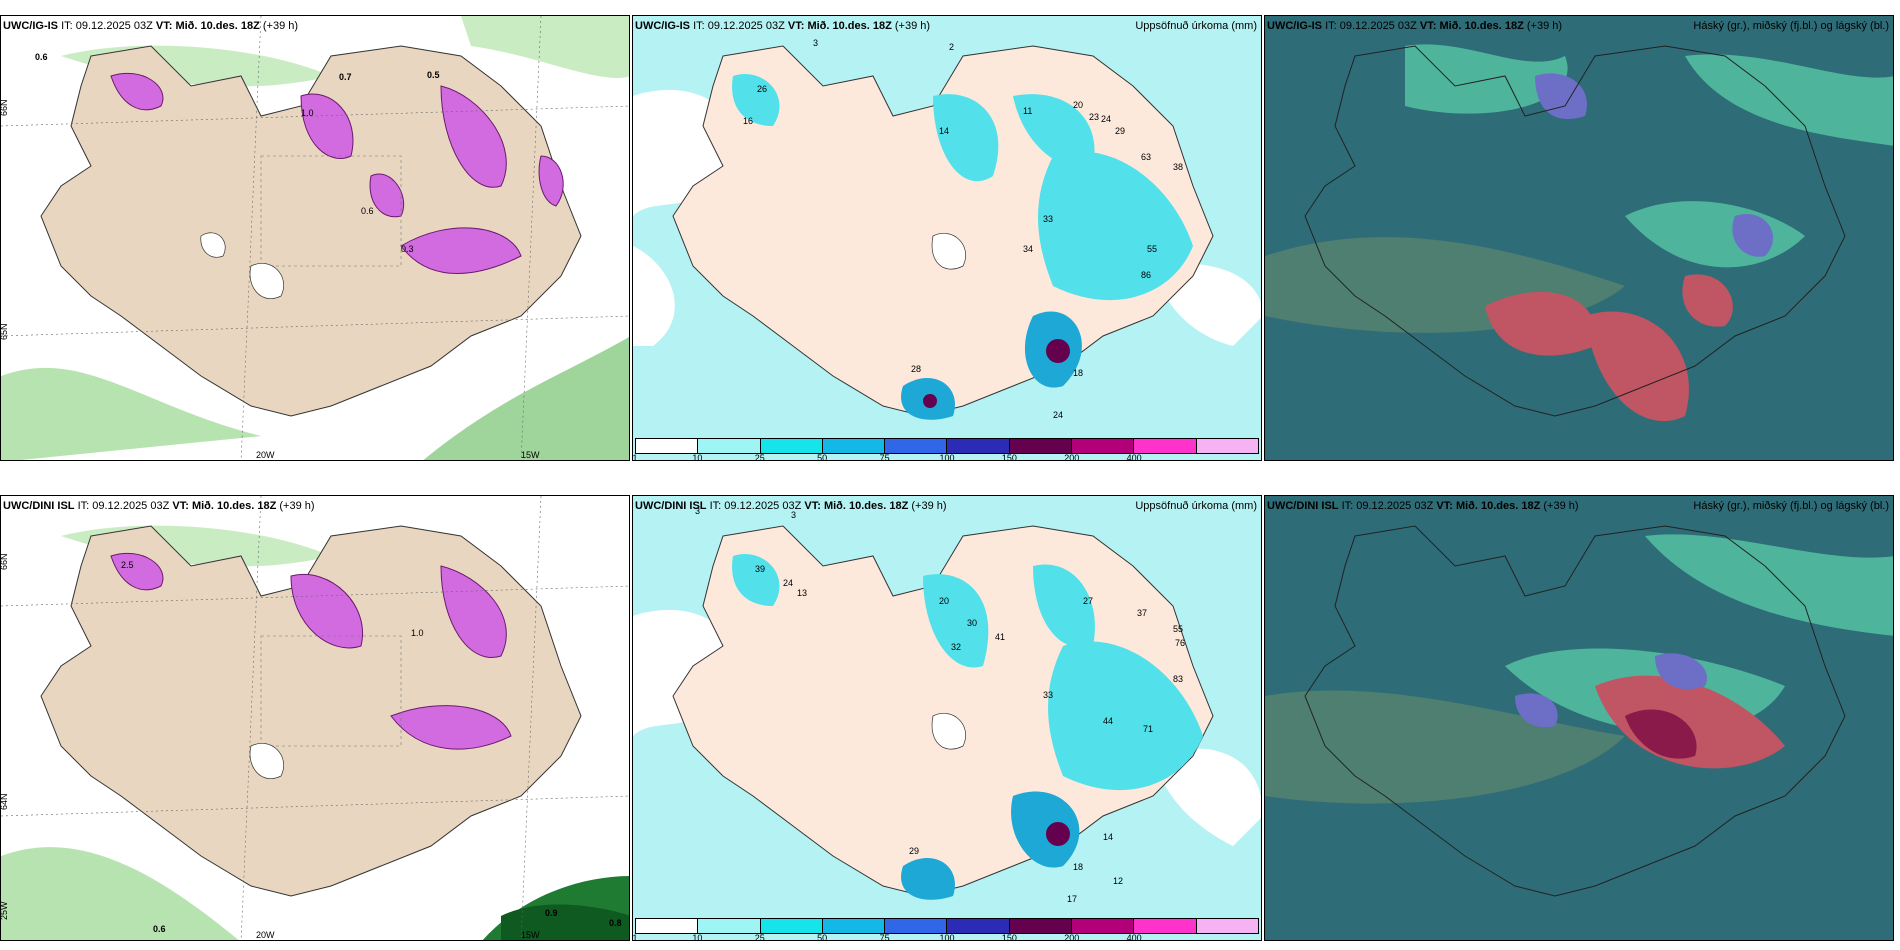 The width and height of the screenshot is (1900, 950). I want to click on lat-label: 64N, so click(5, 801).